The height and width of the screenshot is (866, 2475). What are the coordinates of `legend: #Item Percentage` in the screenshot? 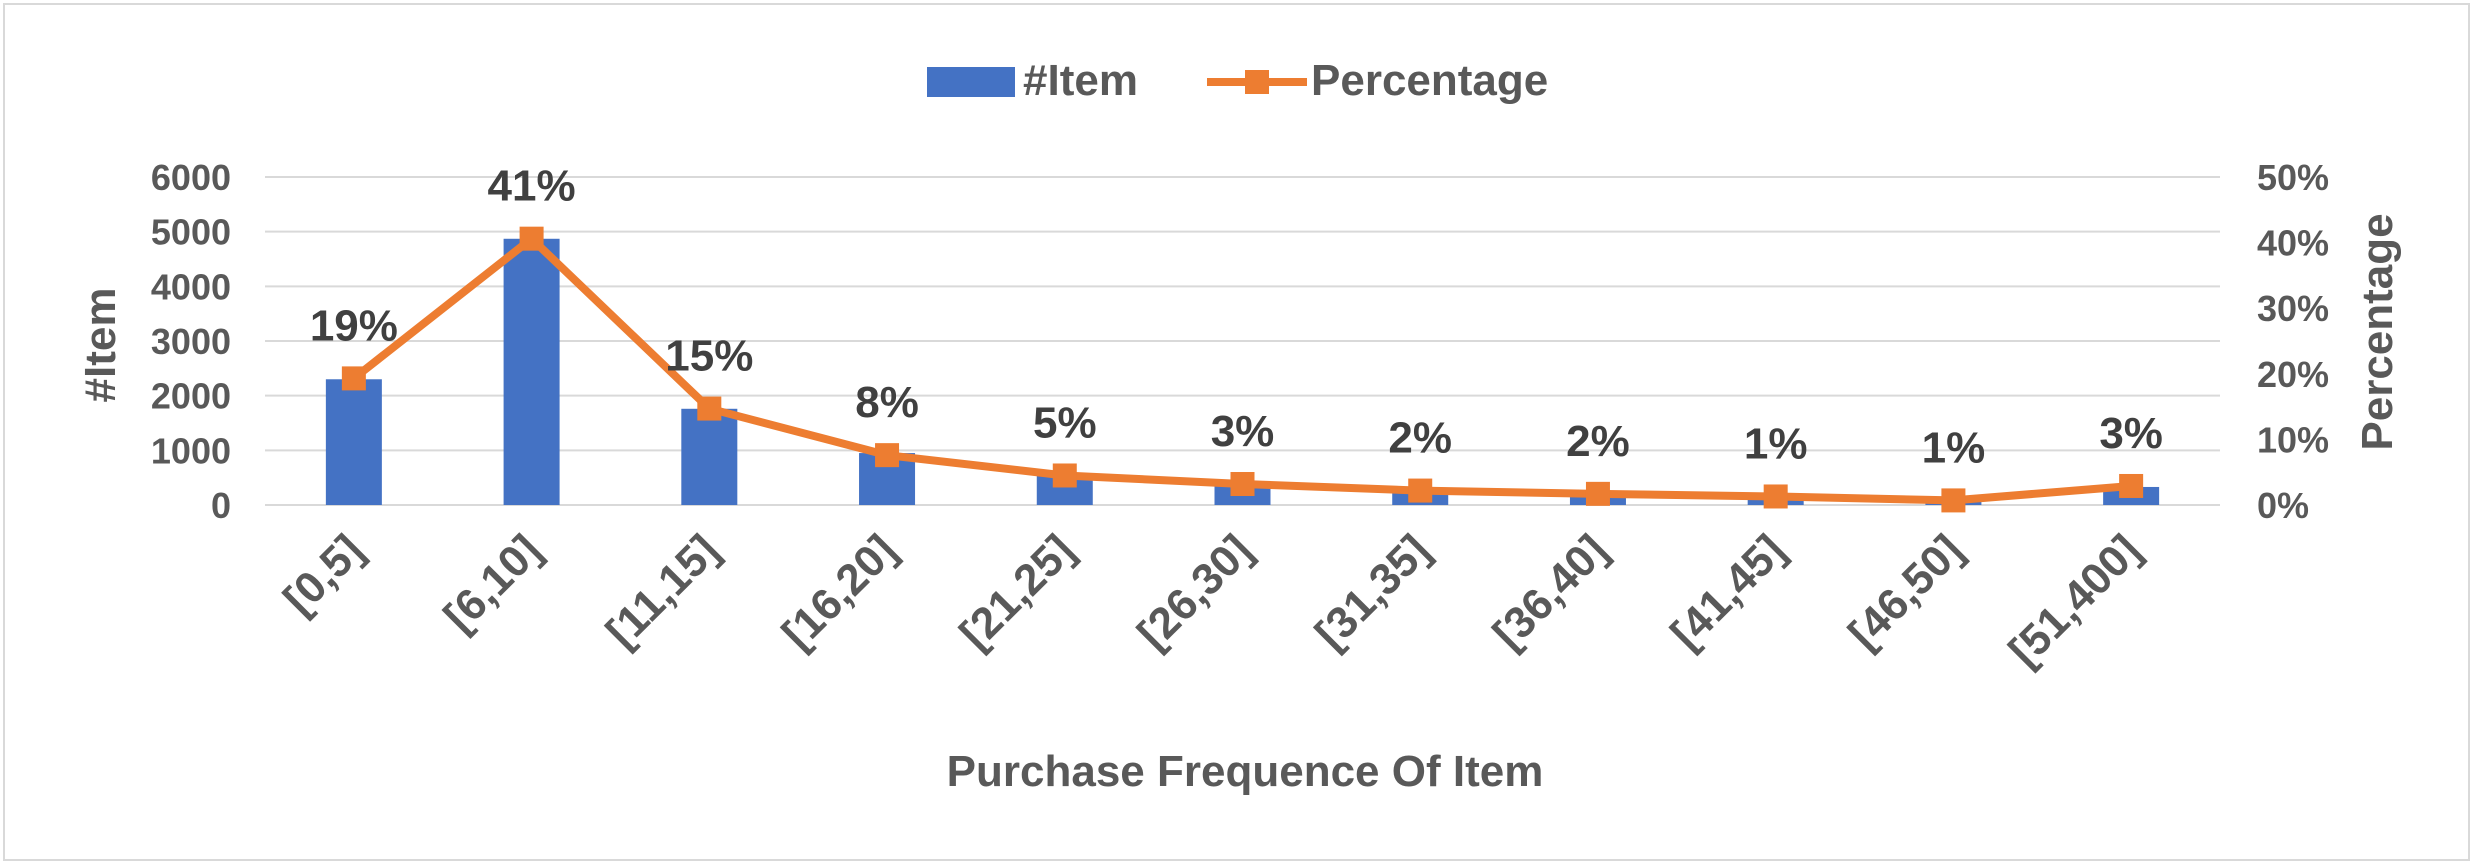 It's located at (1237, 80).